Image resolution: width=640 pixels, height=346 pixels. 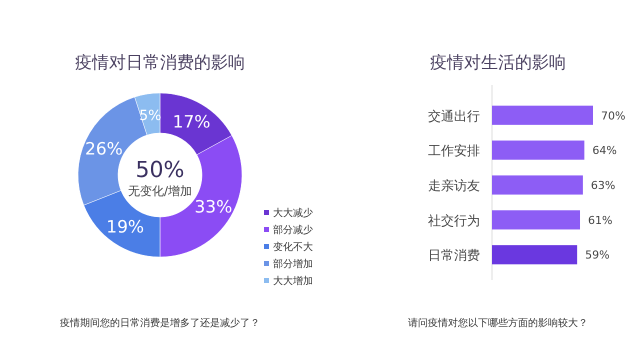 What do you see at coordinates (454, 151) in the screenshot?
I see `y-tick-label: 工作安排` at bounding box center [454, 151].